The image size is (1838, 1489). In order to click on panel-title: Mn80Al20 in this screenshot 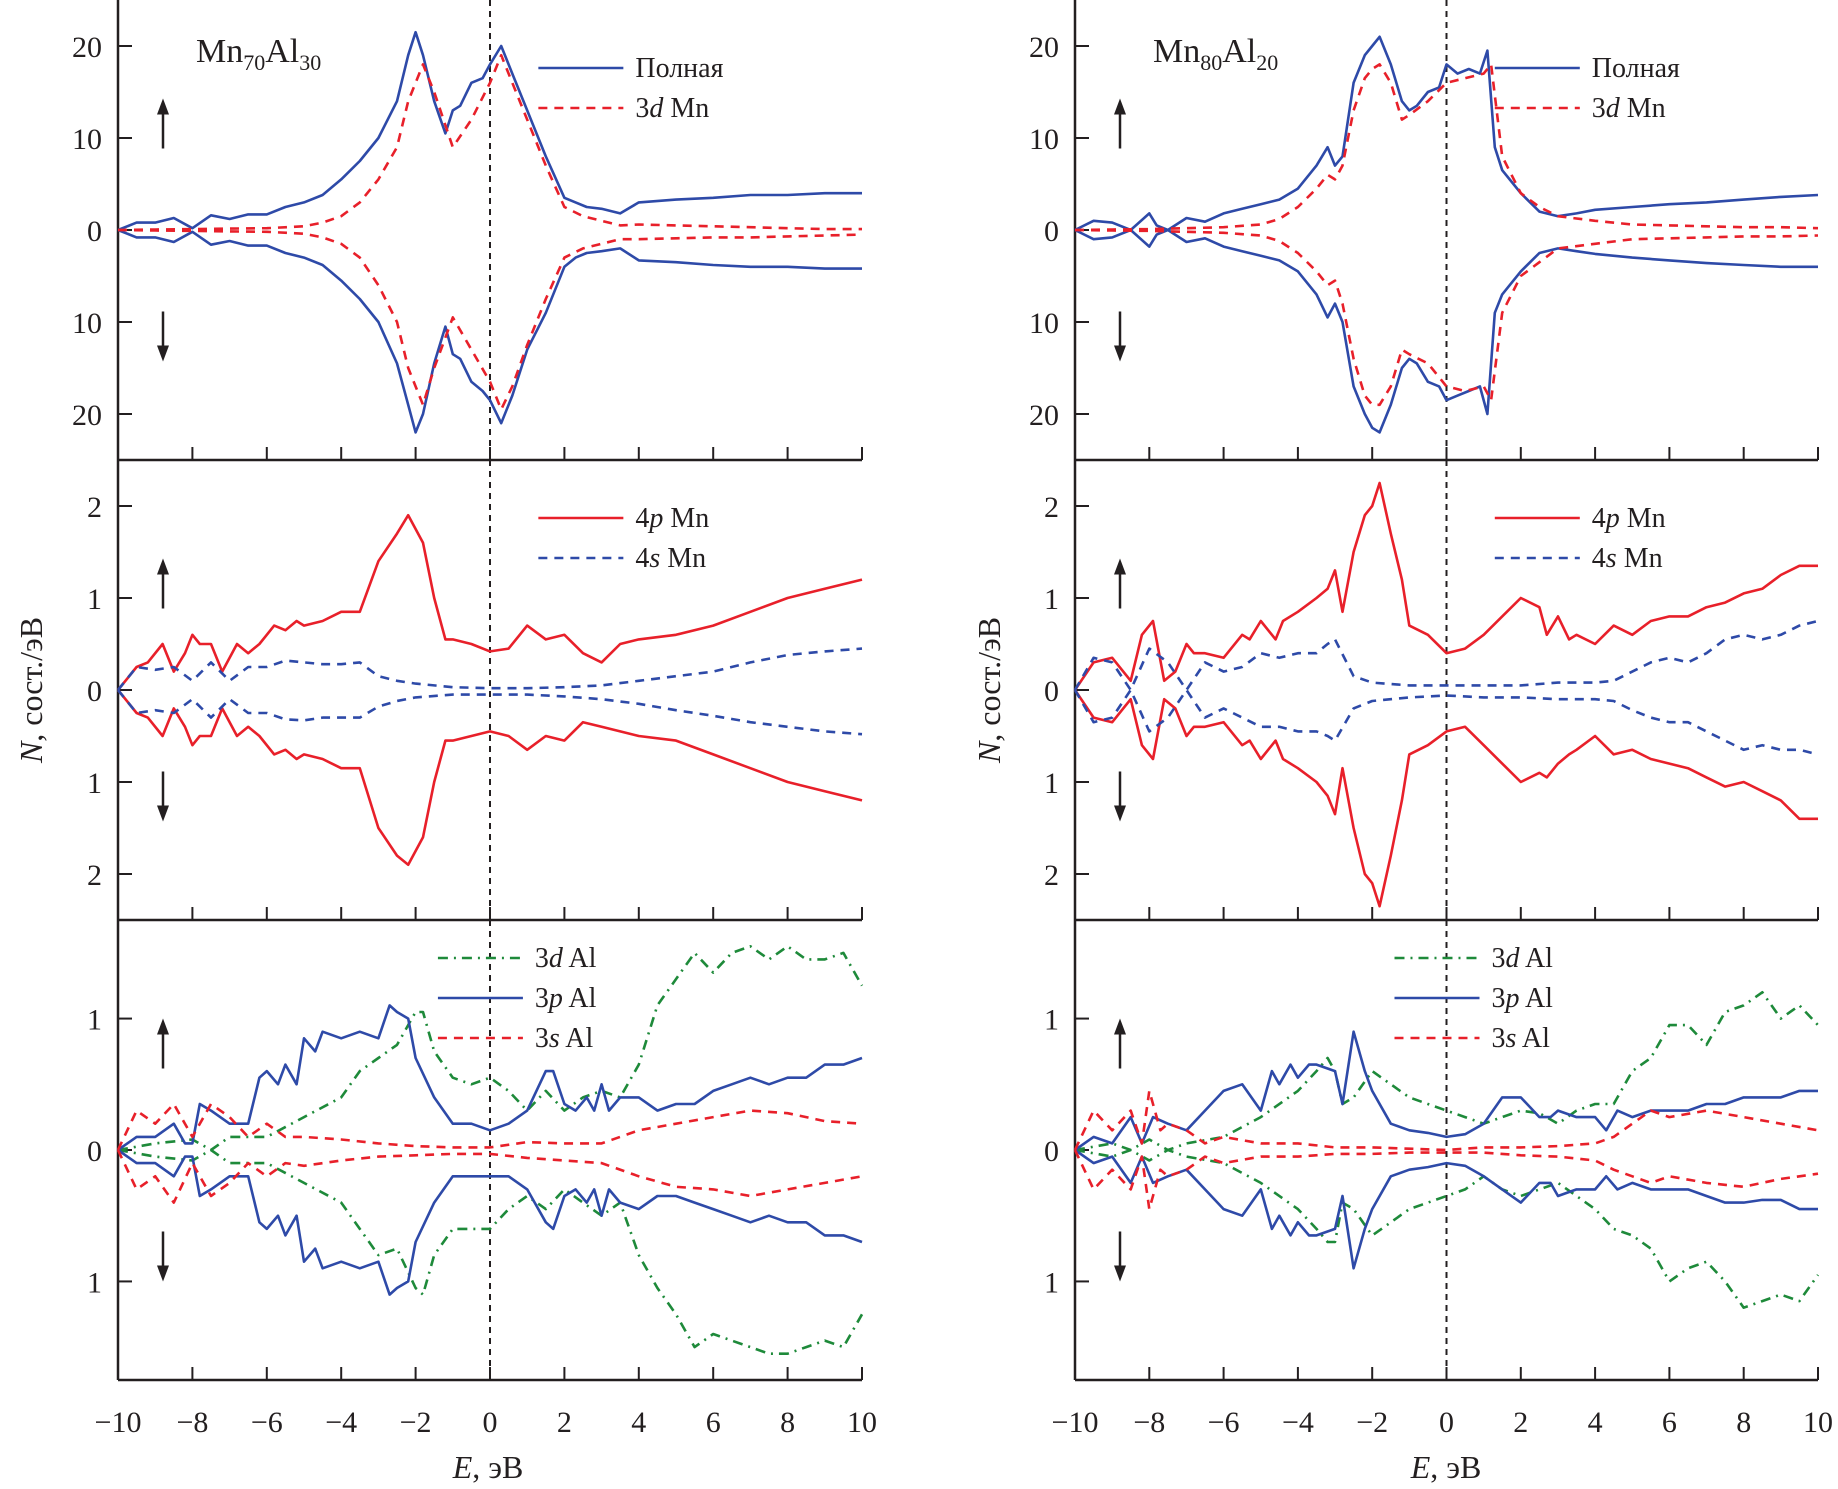, I will do `click(1215, 54)`.